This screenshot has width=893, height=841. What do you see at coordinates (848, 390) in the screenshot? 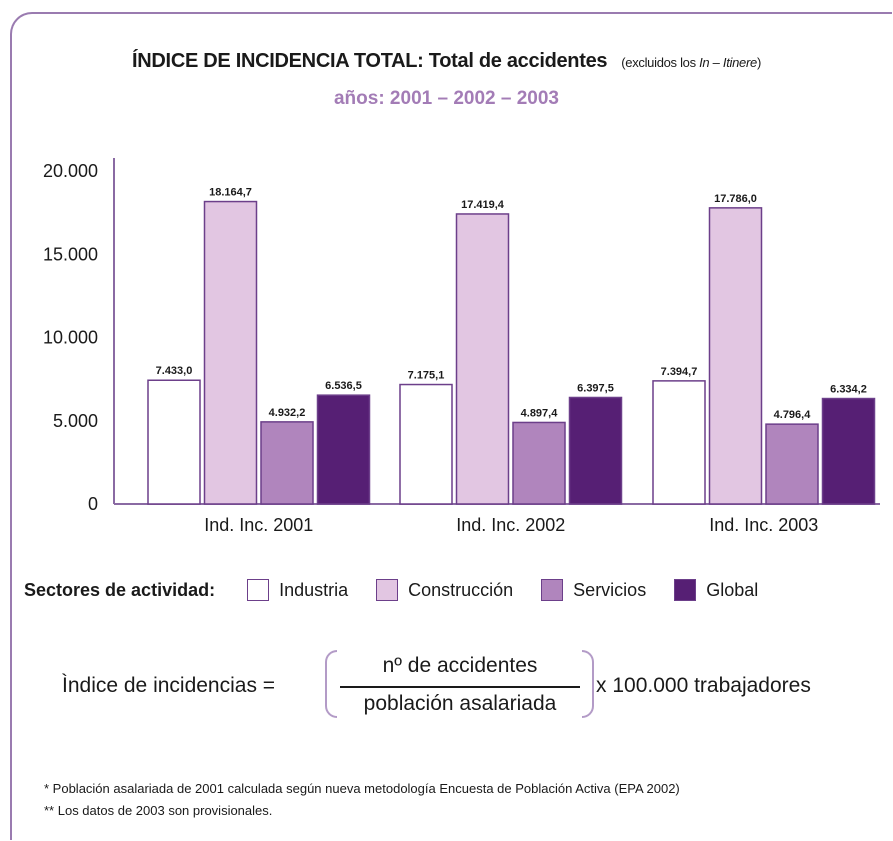
I see `data-label: 6.334,2` at bounding box center [848, 390].